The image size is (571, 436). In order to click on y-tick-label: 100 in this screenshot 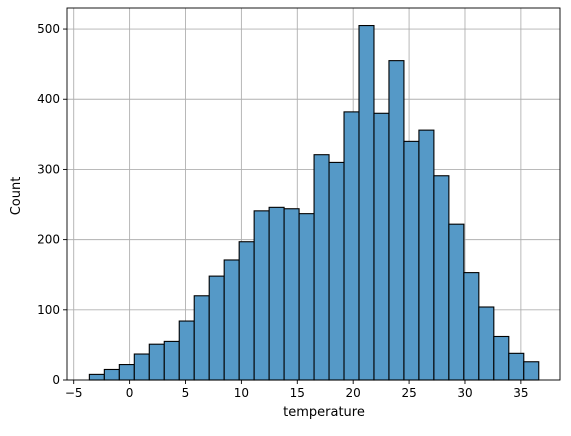, I will do `click(48, 310)`.